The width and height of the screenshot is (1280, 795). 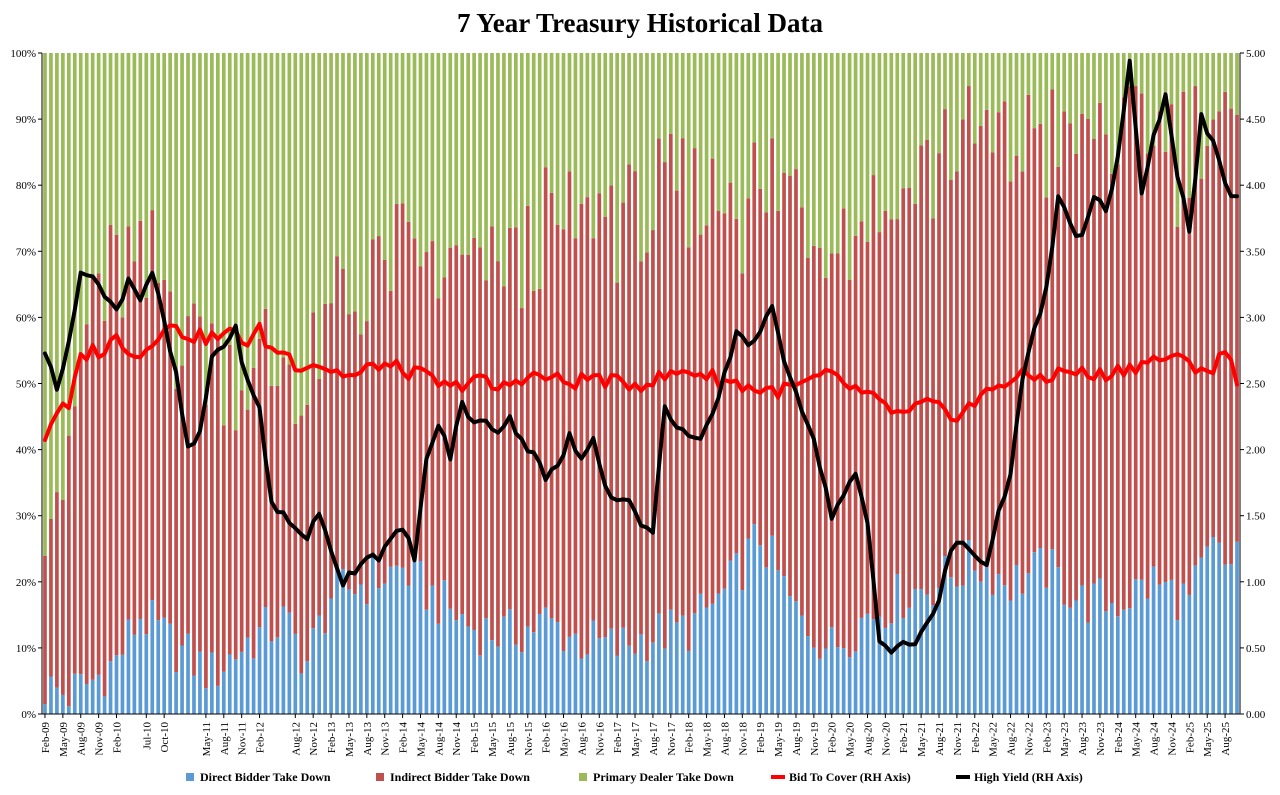 What do you see at coordinates (46, 738) in the screenshot?
I see `x-tick-label: Feb-09` at bounding box center [46, 738].